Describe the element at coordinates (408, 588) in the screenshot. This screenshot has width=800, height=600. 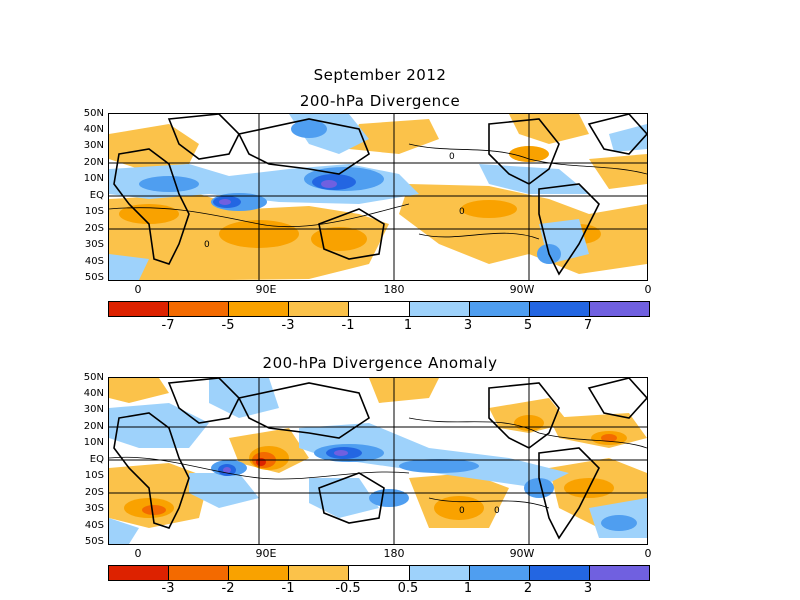
I see `colorbar-label: 0.5` at that location.